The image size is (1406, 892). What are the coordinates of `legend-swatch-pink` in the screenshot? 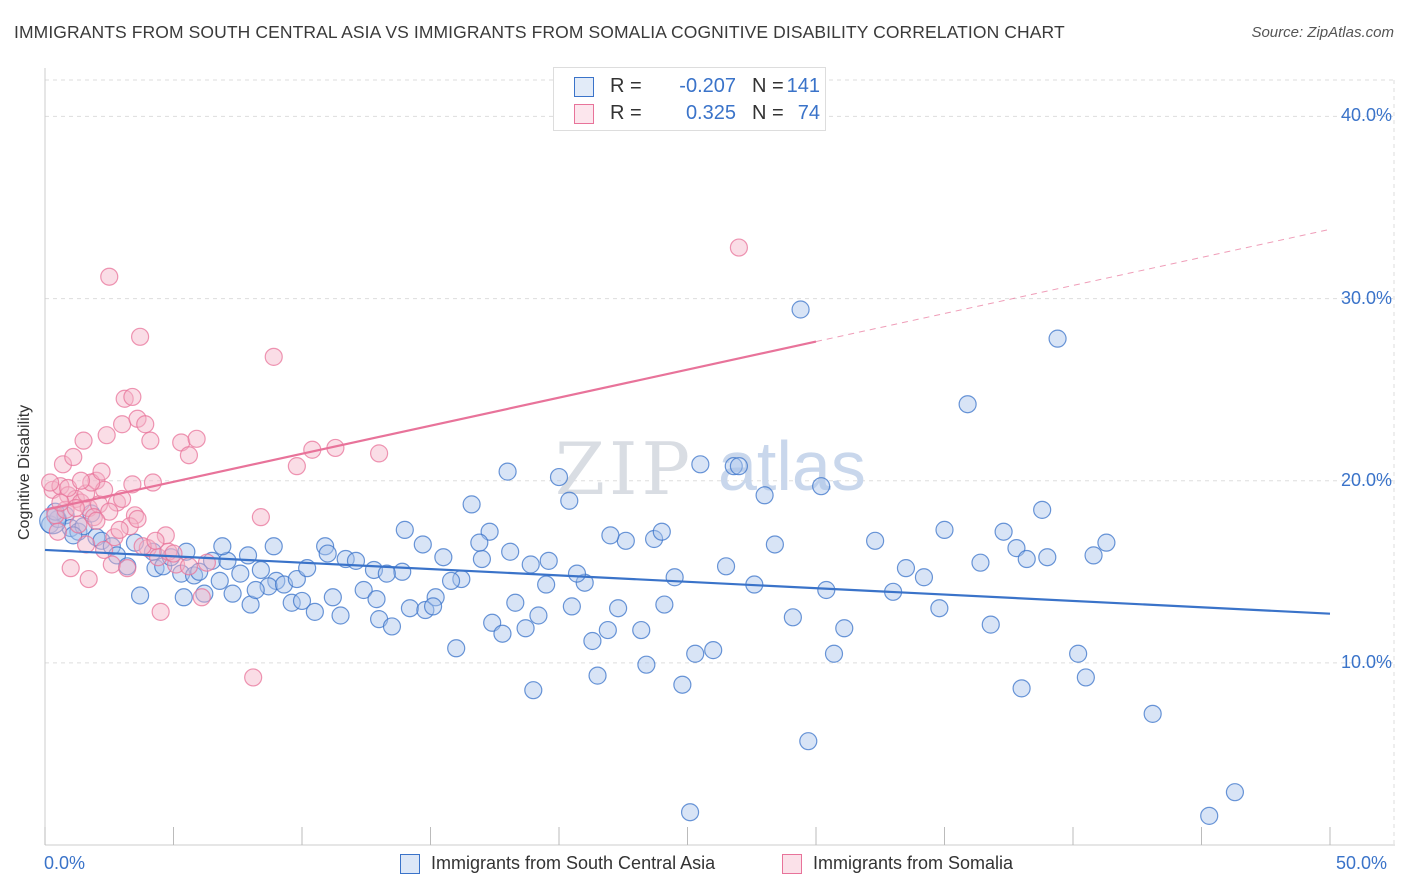 It's located at (792, 864).